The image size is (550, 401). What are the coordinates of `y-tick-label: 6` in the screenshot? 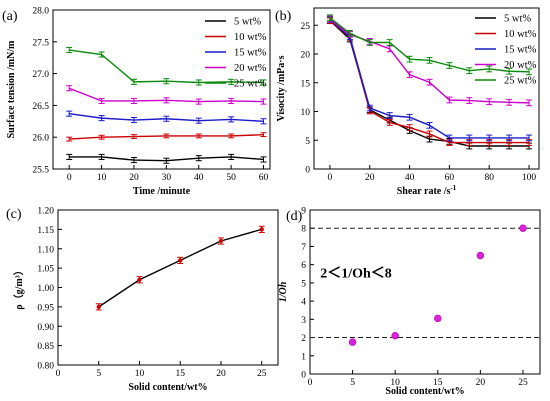 It's located at (303, 266).